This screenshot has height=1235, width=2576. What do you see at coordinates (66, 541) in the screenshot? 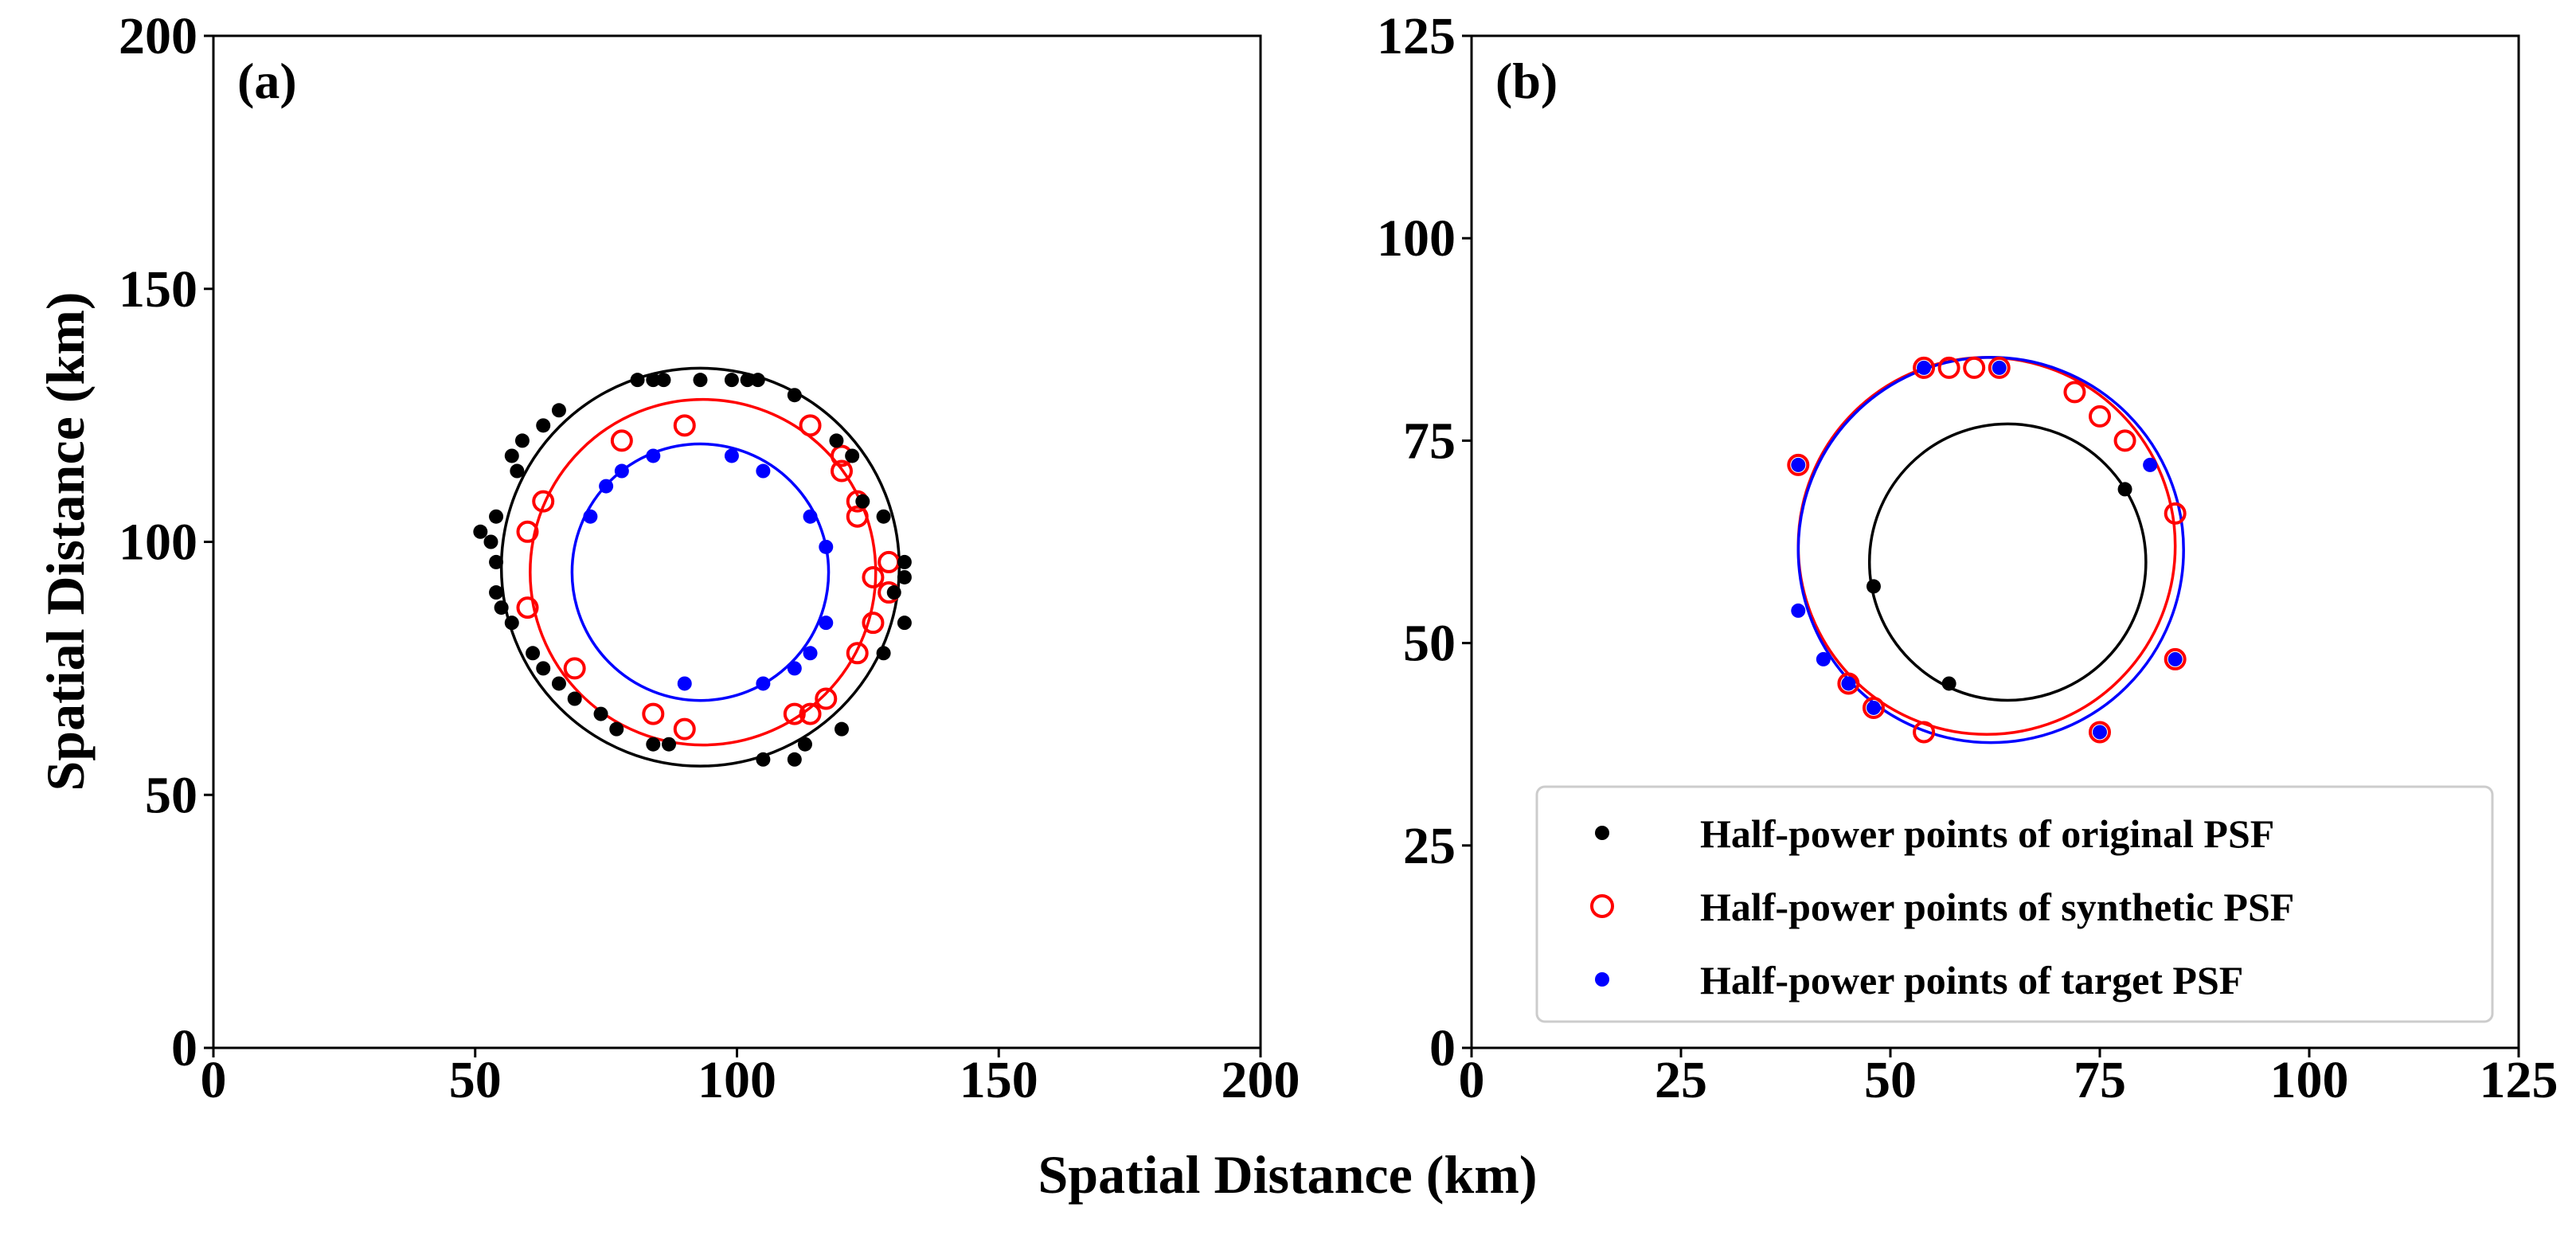
I see `y-axis-label: Spatial Distance (km)` at bounding box center [66, 541].